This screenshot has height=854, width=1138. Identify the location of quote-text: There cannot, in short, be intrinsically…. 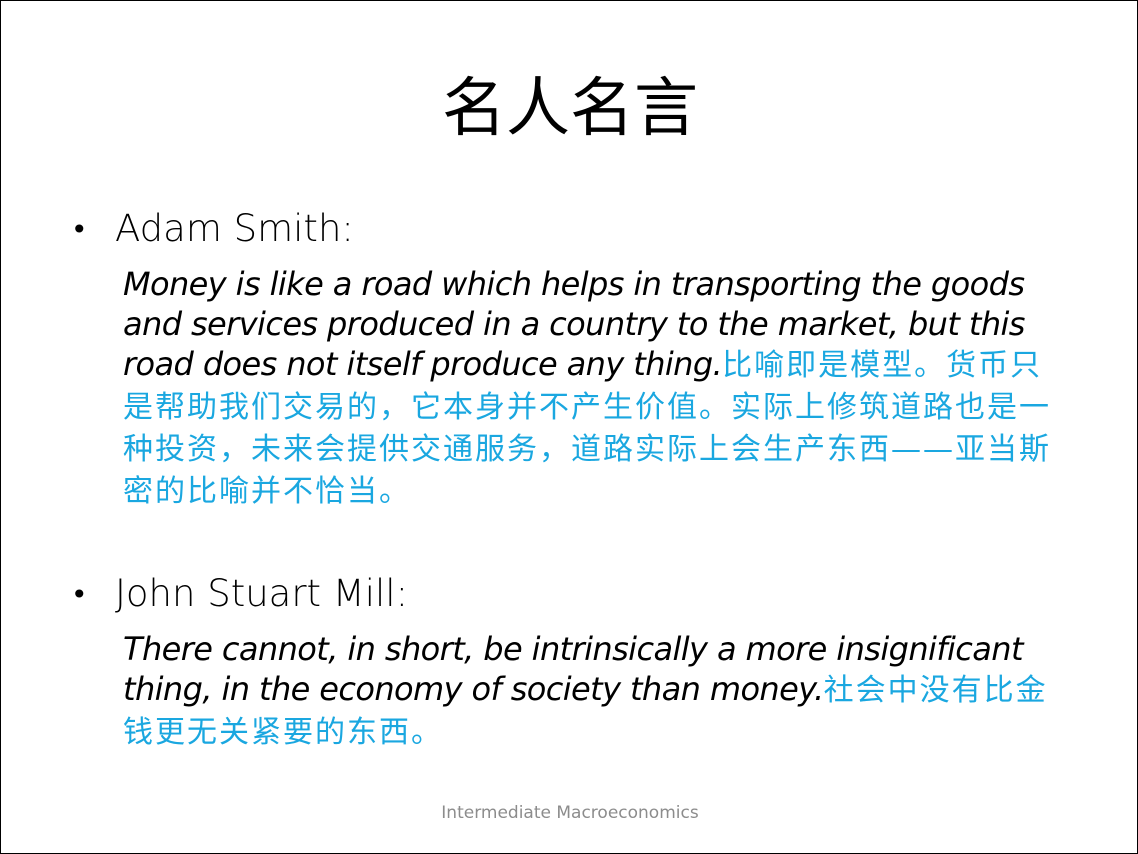
(598, 691).